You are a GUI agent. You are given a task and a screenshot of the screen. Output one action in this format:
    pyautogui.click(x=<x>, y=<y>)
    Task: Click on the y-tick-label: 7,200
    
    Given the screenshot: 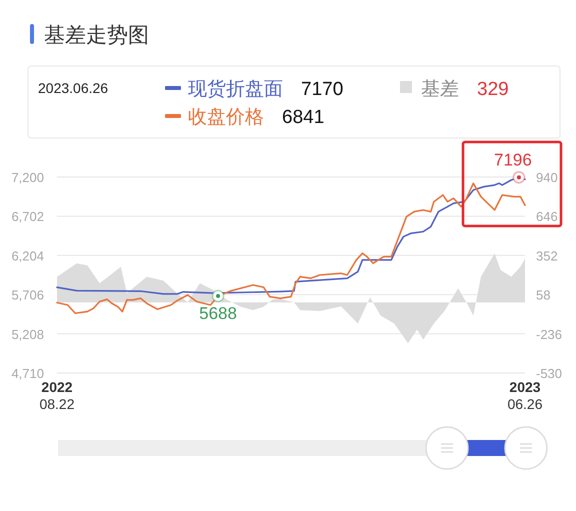 What is the action you would take?
    pyautogui.click(x=27, y=177)
    